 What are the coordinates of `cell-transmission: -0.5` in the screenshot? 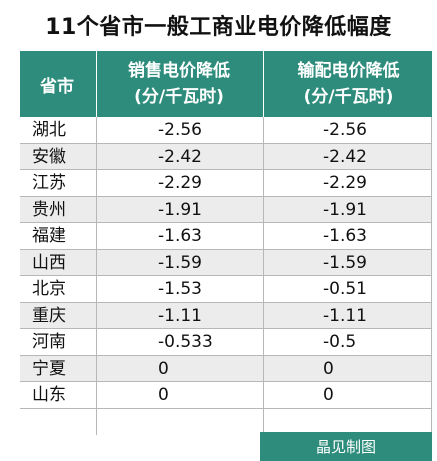 It's located at (340, 342).